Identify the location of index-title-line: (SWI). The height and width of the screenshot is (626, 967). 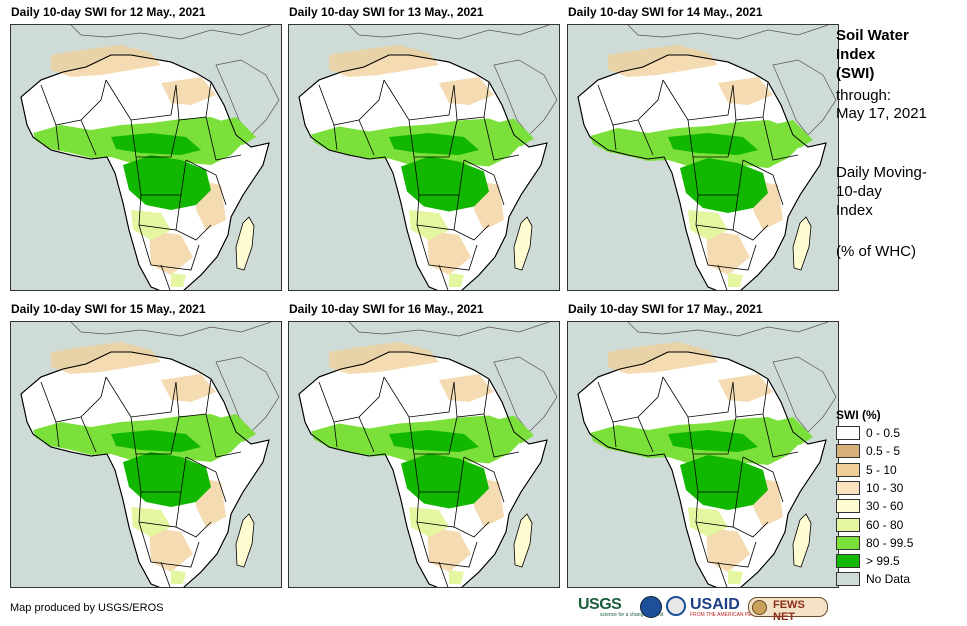
(855, 73).